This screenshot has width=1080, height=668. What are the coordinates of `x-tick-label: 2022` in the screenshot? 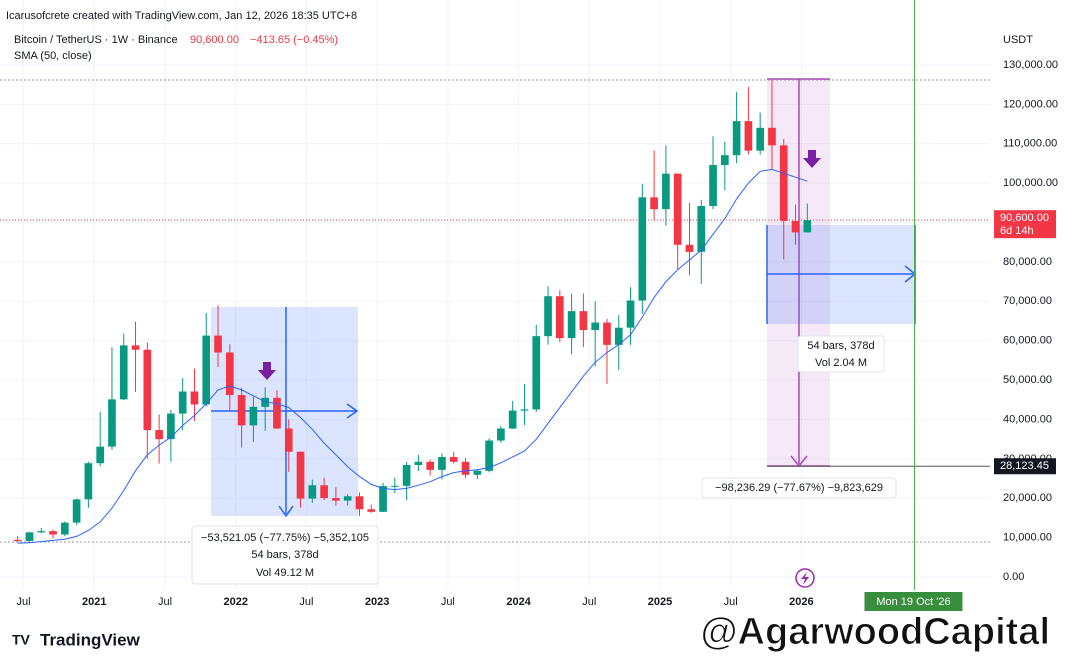 It's located at (235, 602).